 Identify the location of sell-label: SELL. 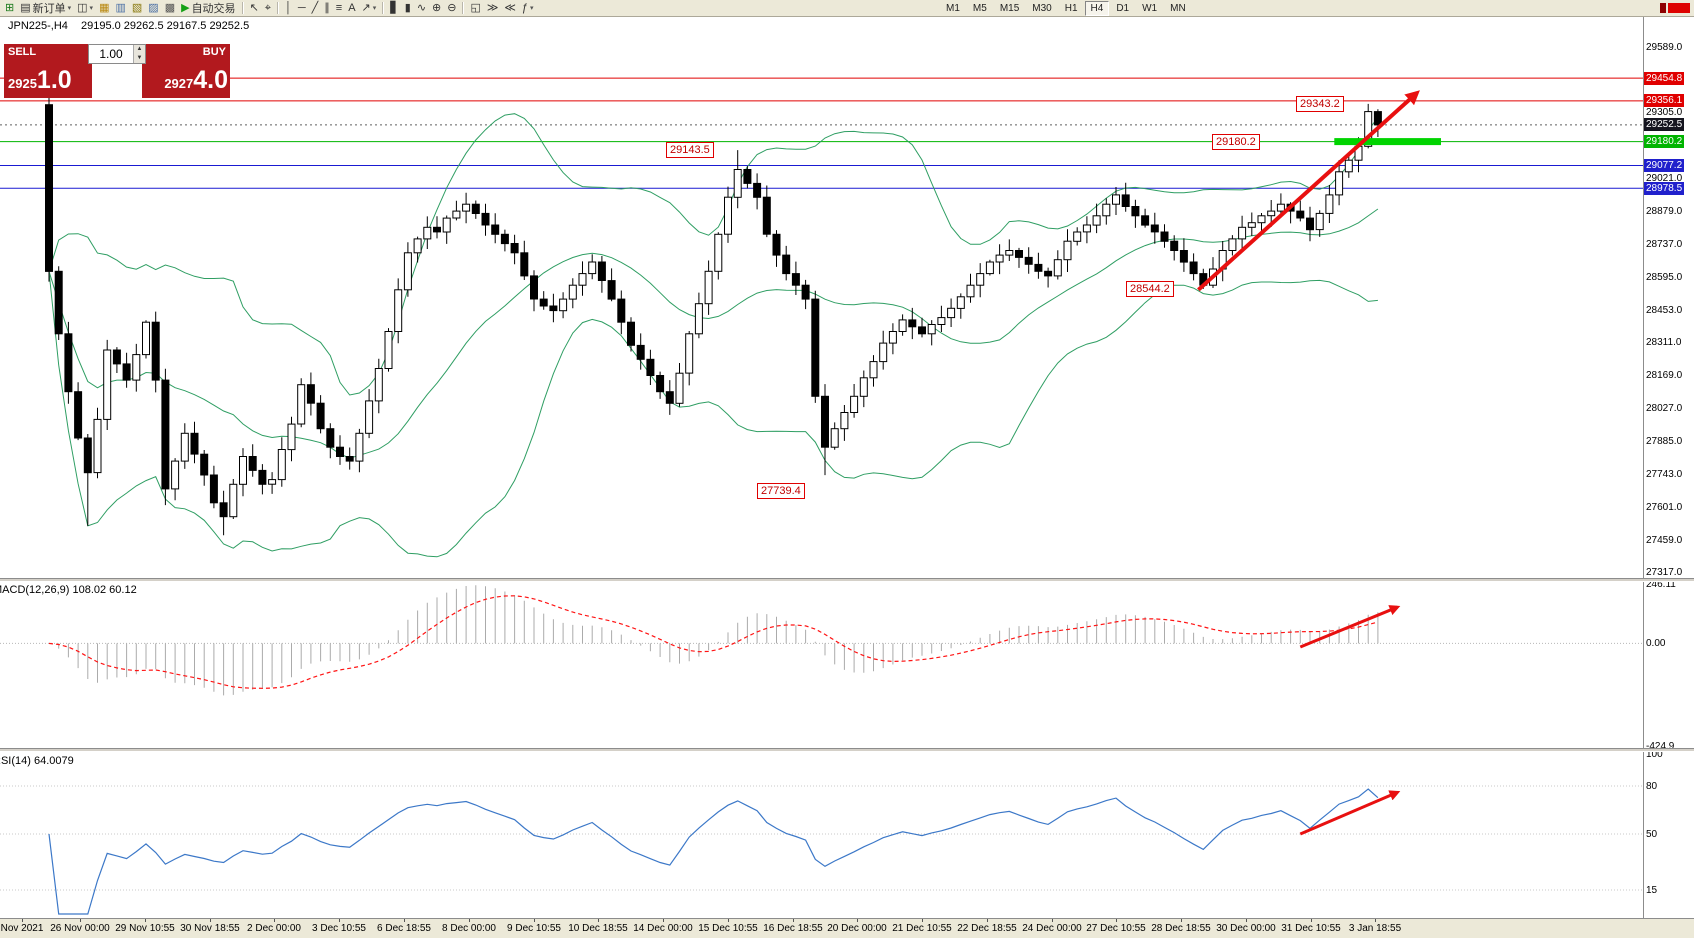
(22, 52).